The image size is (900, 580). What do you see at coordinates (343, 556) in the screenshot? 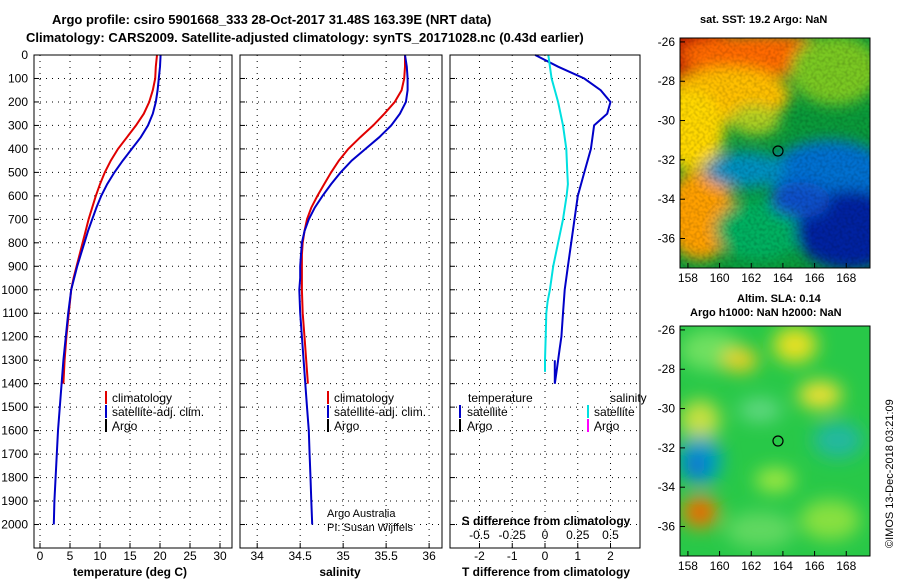
I see `x-tick-label: 35` at bounding box center [343, 556].